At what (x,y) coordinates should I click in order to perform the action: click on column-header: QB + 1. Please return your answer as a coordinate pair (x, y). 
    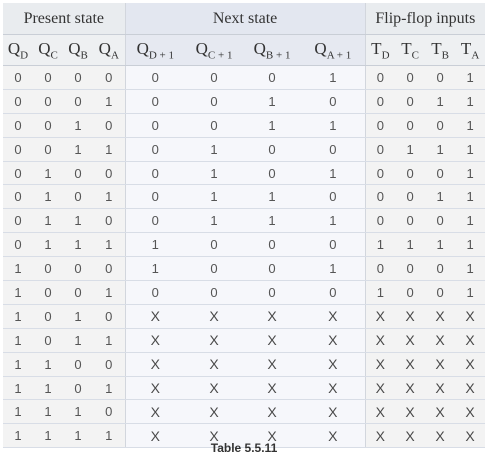
    Looking at the image, I should click on (272, 50).